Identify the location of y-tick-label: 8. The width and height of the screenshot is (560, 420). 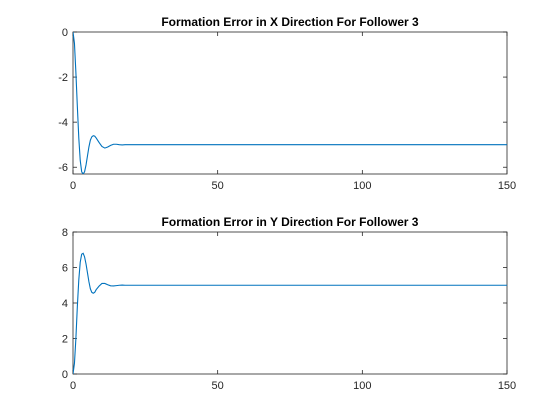
(65, 233).